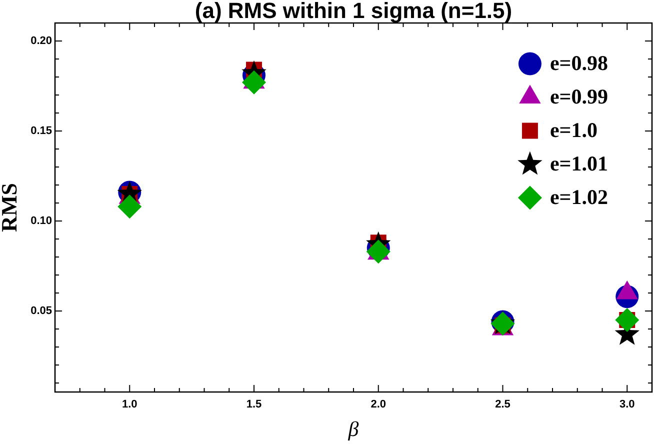 Image resolution: width=654 pixels, height=444 pixels. I want to click on legend-label: e=1.01, so click(579, 164).